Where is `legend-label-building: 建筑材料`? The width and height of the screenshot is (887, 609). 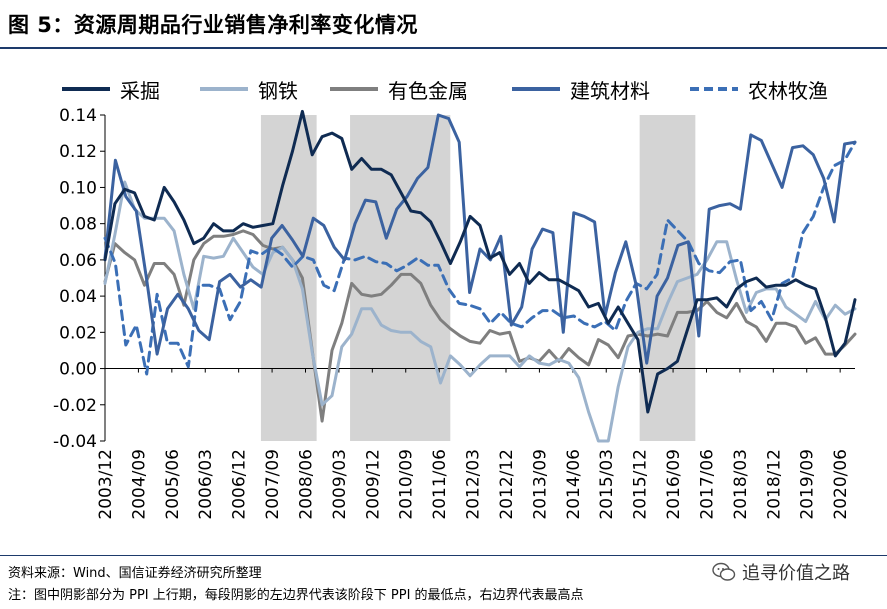 legend-label-building: 建筑材料 is located at coordinates (610, 90).